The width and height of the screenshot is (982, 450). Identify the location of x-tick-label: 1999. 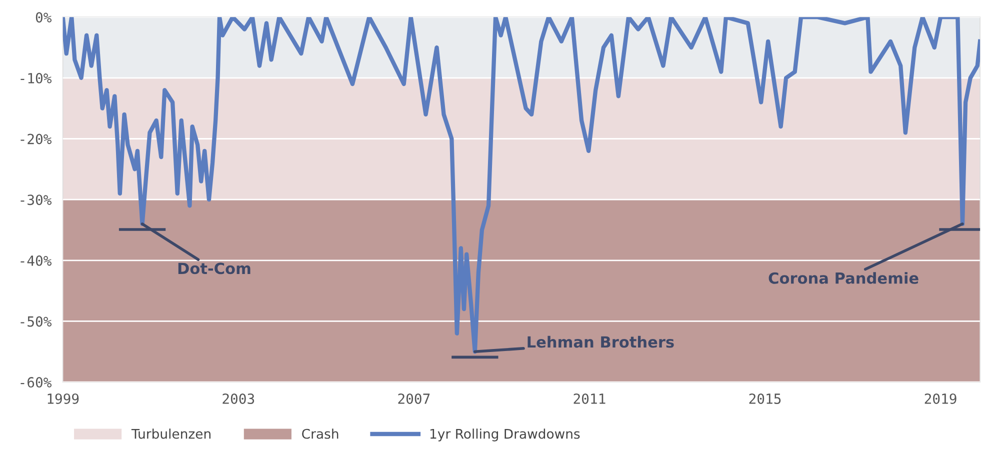
(63, 398).